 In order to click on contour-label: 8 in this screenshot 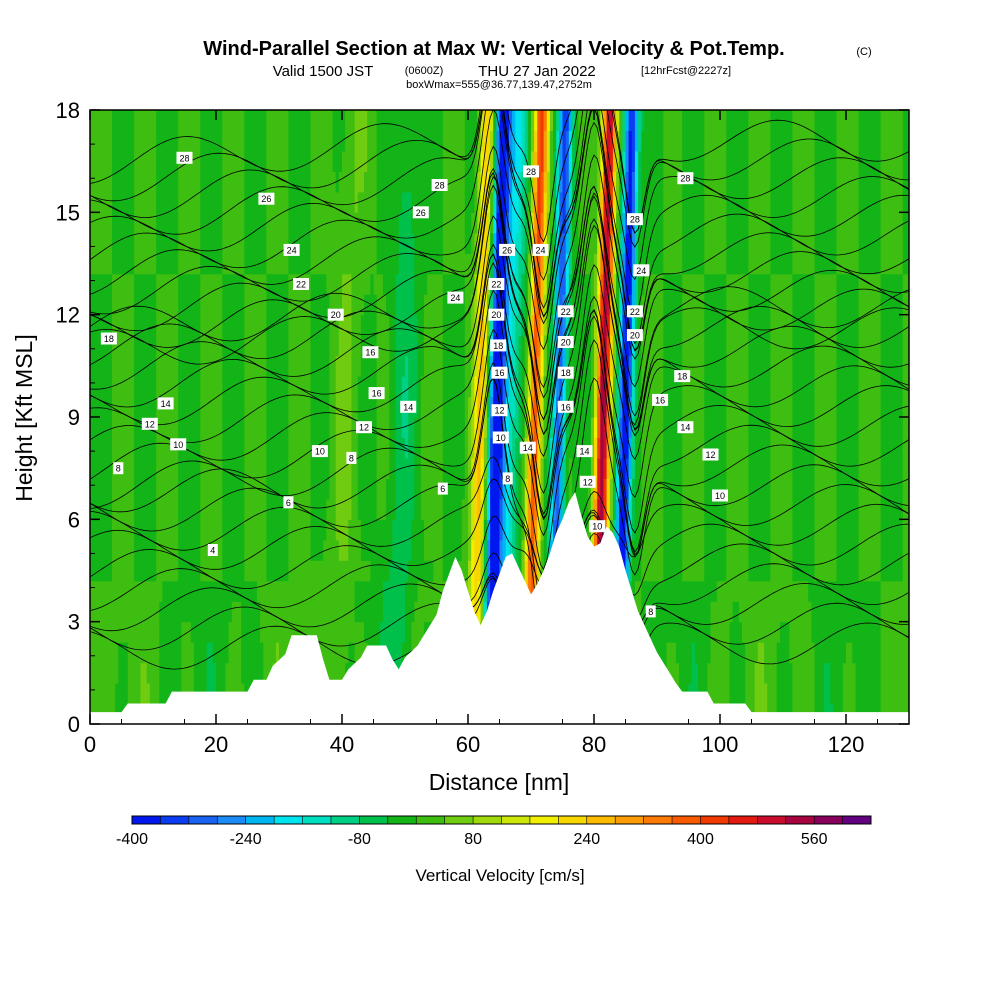, I will do `click(351, 457)`.